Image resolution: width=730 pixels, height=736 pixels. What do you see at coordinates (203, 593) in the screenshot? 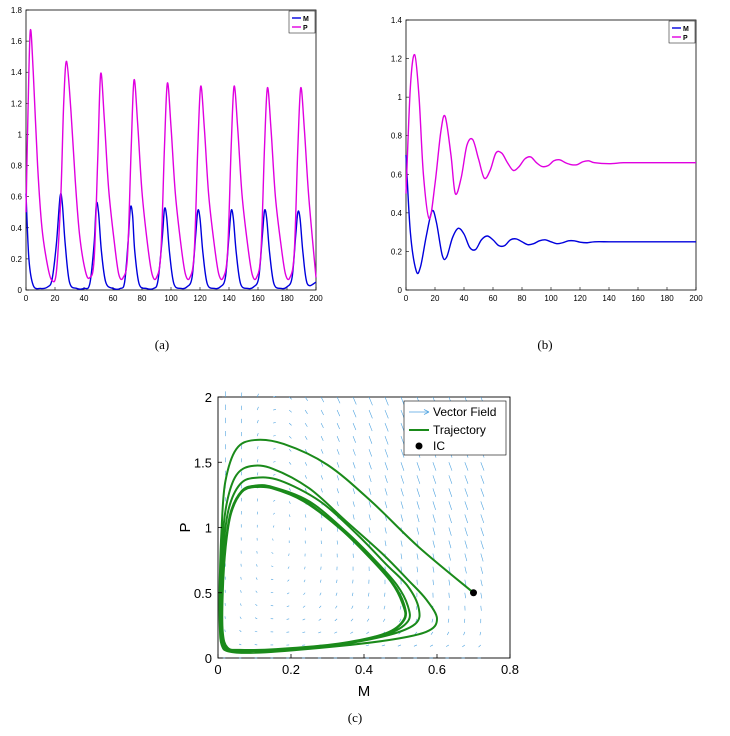
I see `y-tick-label: 0.5` at bounding box center [203, 593].